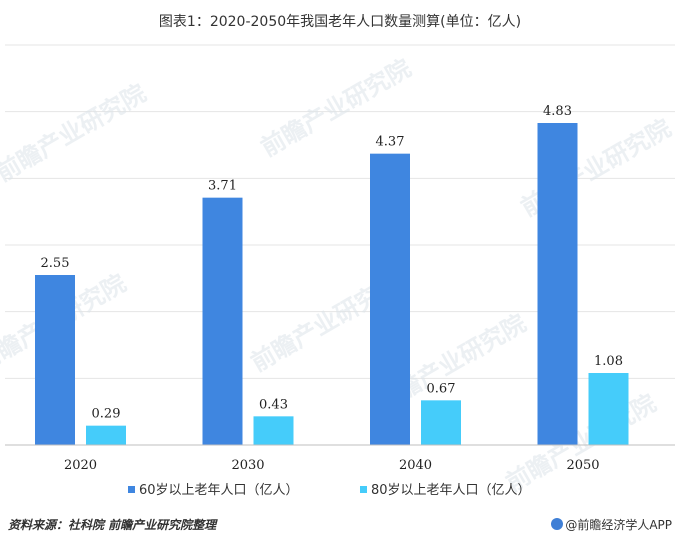  Describe the element at coordinates (441, 422) in the screenshot. I see `bar-s2-2040` at that location.